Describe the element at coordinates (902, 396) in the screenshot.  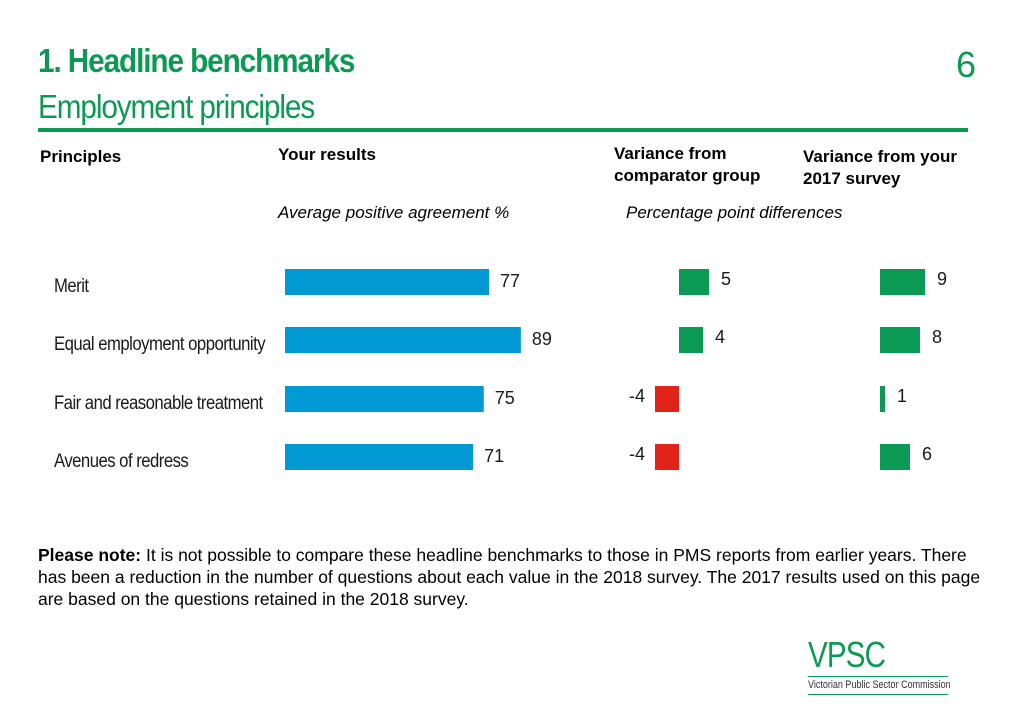
I see `variance-2017-label: 1` at that location.